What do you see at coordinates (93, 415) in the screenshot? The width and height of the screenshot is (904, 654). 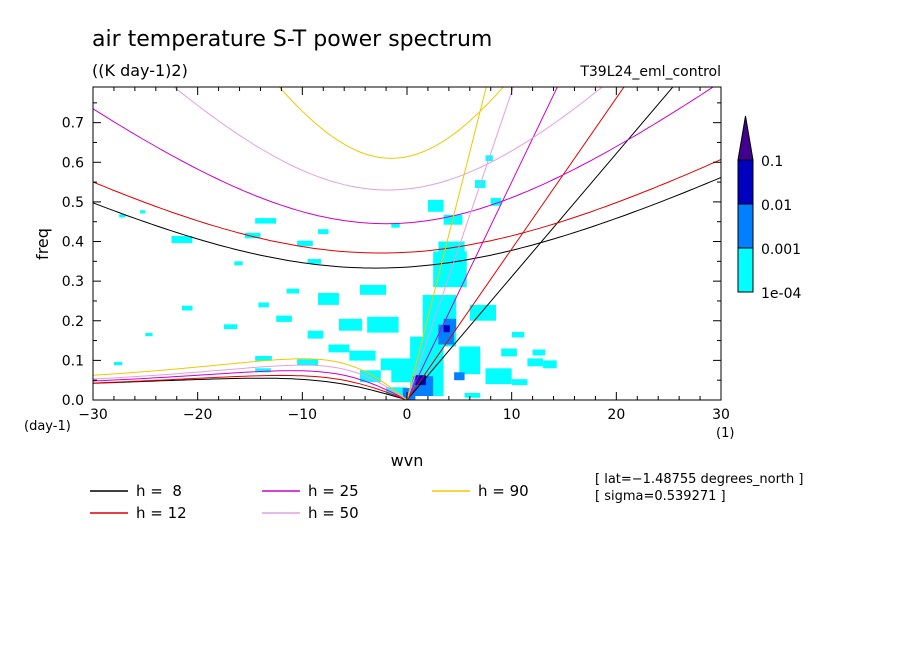 I see `x-tick-label: −30` at bounding box center [93, 415].